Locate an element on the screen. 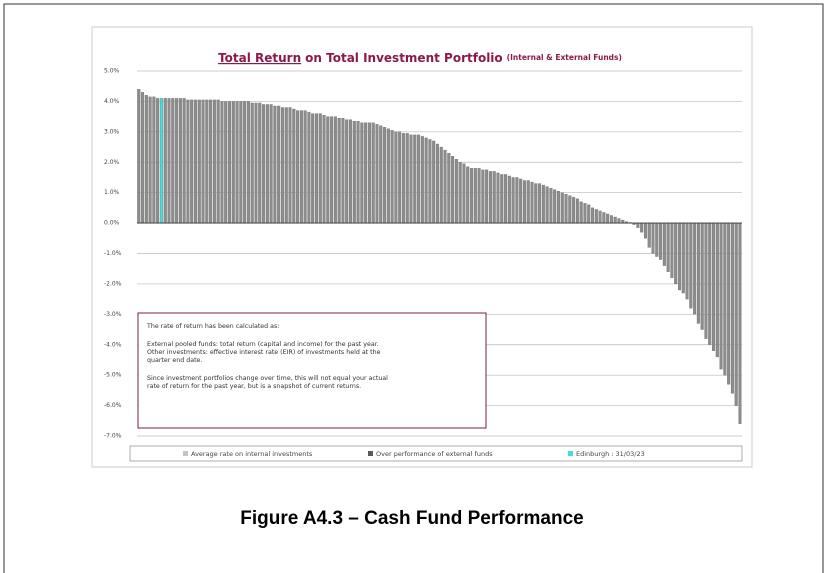 The width and height of the screenshot is (827, 573). title-rest: on Total Investment Portfolio is located at coordinates (404, 58).